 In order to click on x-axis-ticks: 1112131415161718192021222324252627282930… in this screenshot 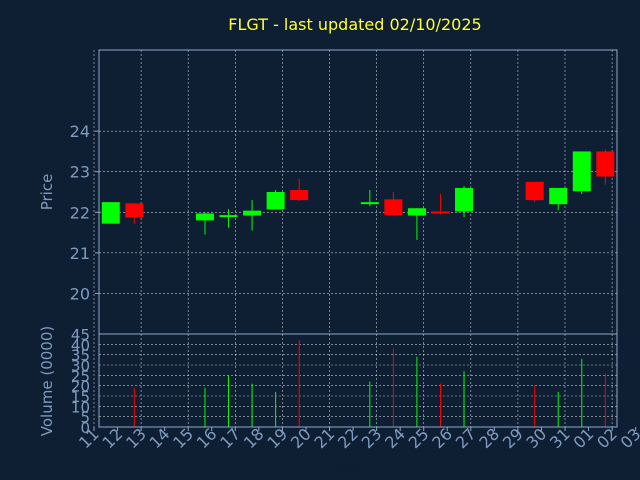, I will do `click(357, 438)`.